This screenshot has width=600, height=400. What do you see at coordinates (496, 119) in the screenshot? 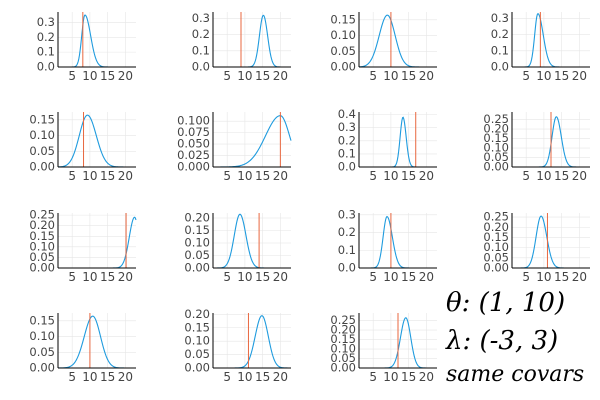
I see `y-tick-label: 0.25` at bounding box center [496, 119].